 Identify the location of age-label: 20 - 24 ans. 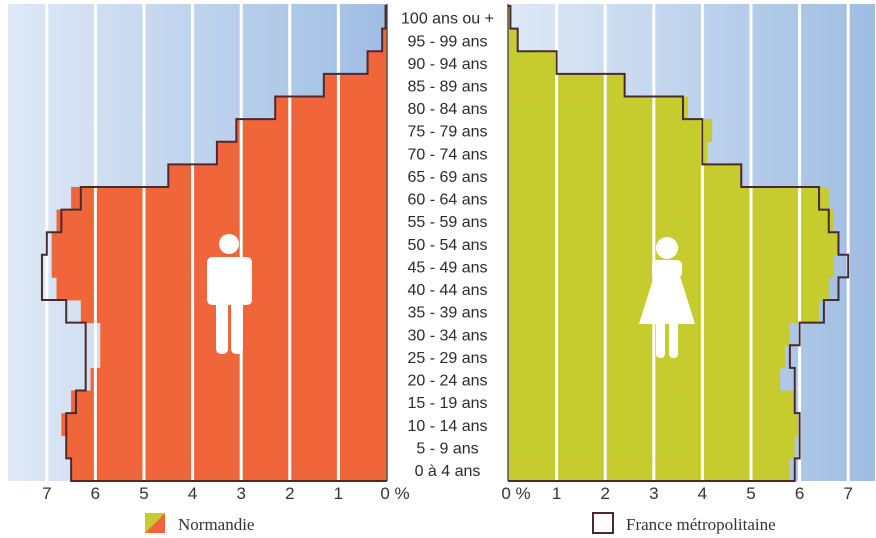
(447, 381).